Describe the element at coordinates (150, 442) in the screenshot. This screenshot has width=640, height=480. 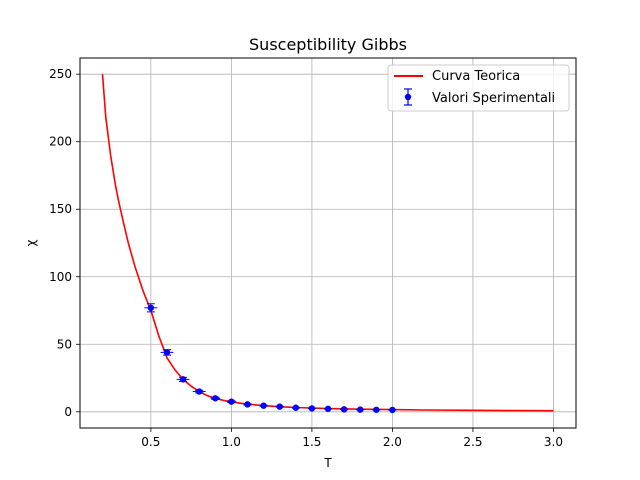
I see `x-tick-label: 0.5` at that location.